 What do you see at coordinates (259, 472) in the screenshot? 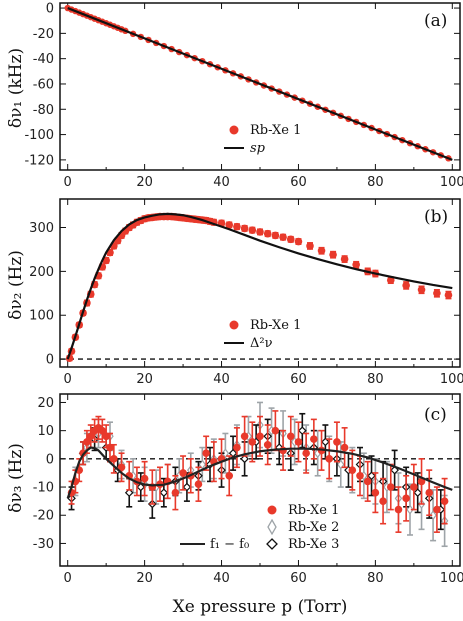
I see `series-line-f-f` at bounding box center [259, 472].